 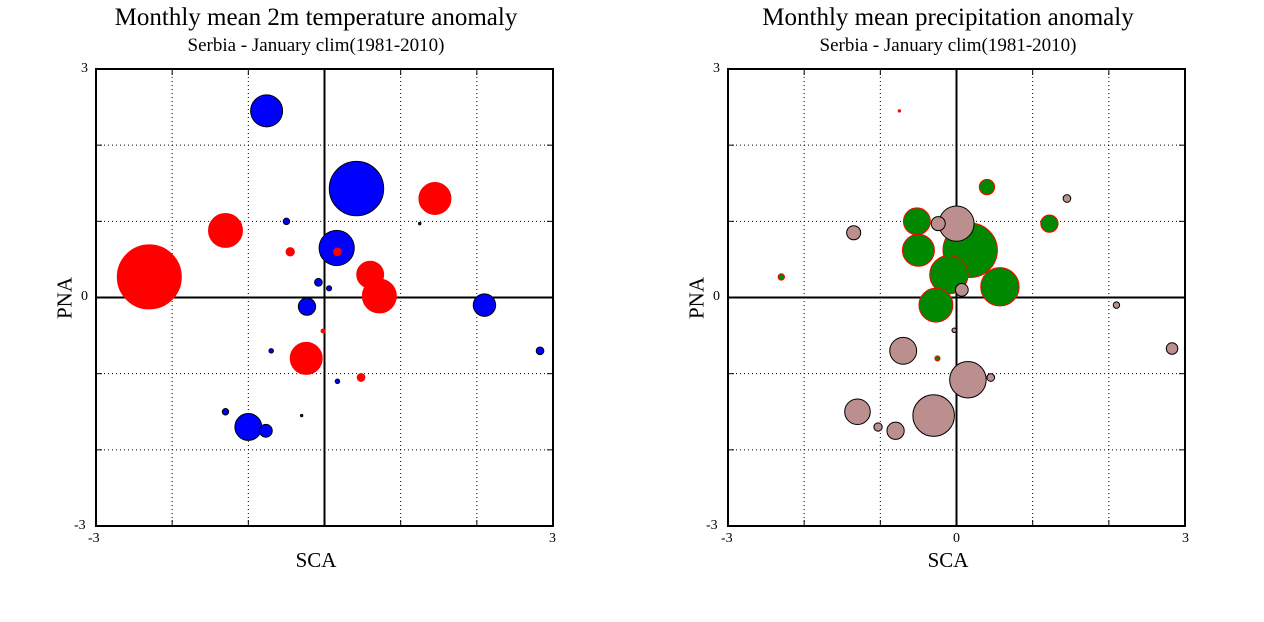 I want to click on chart-title: Monthly mean precipitation anomaly, so click(x=948, y=17).